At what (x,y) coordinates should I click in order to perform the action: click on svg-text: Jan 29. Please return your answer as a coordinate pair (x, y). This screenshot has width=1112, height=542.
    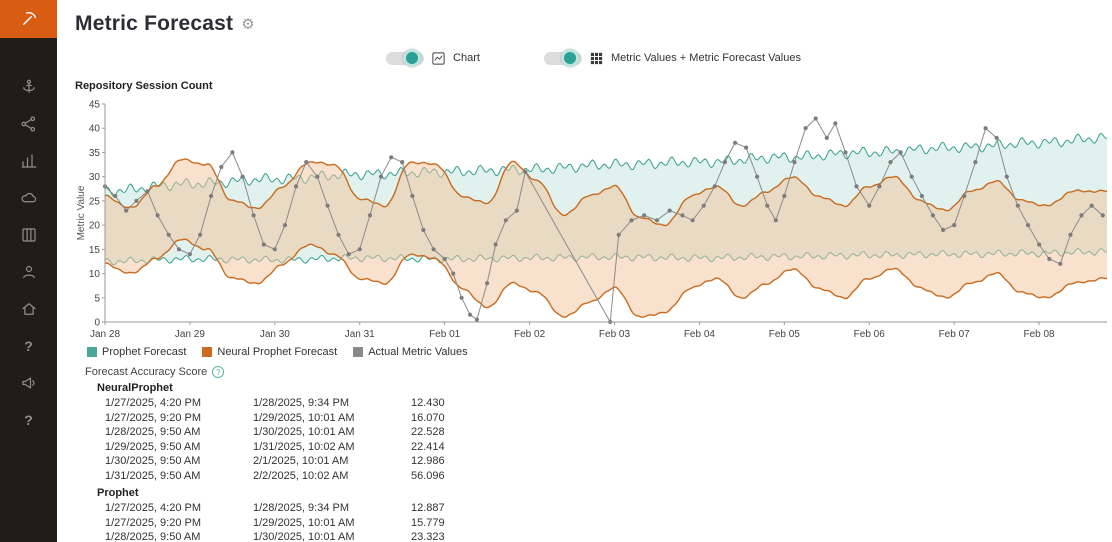
    Looking at the image, I should click on (190, 334).